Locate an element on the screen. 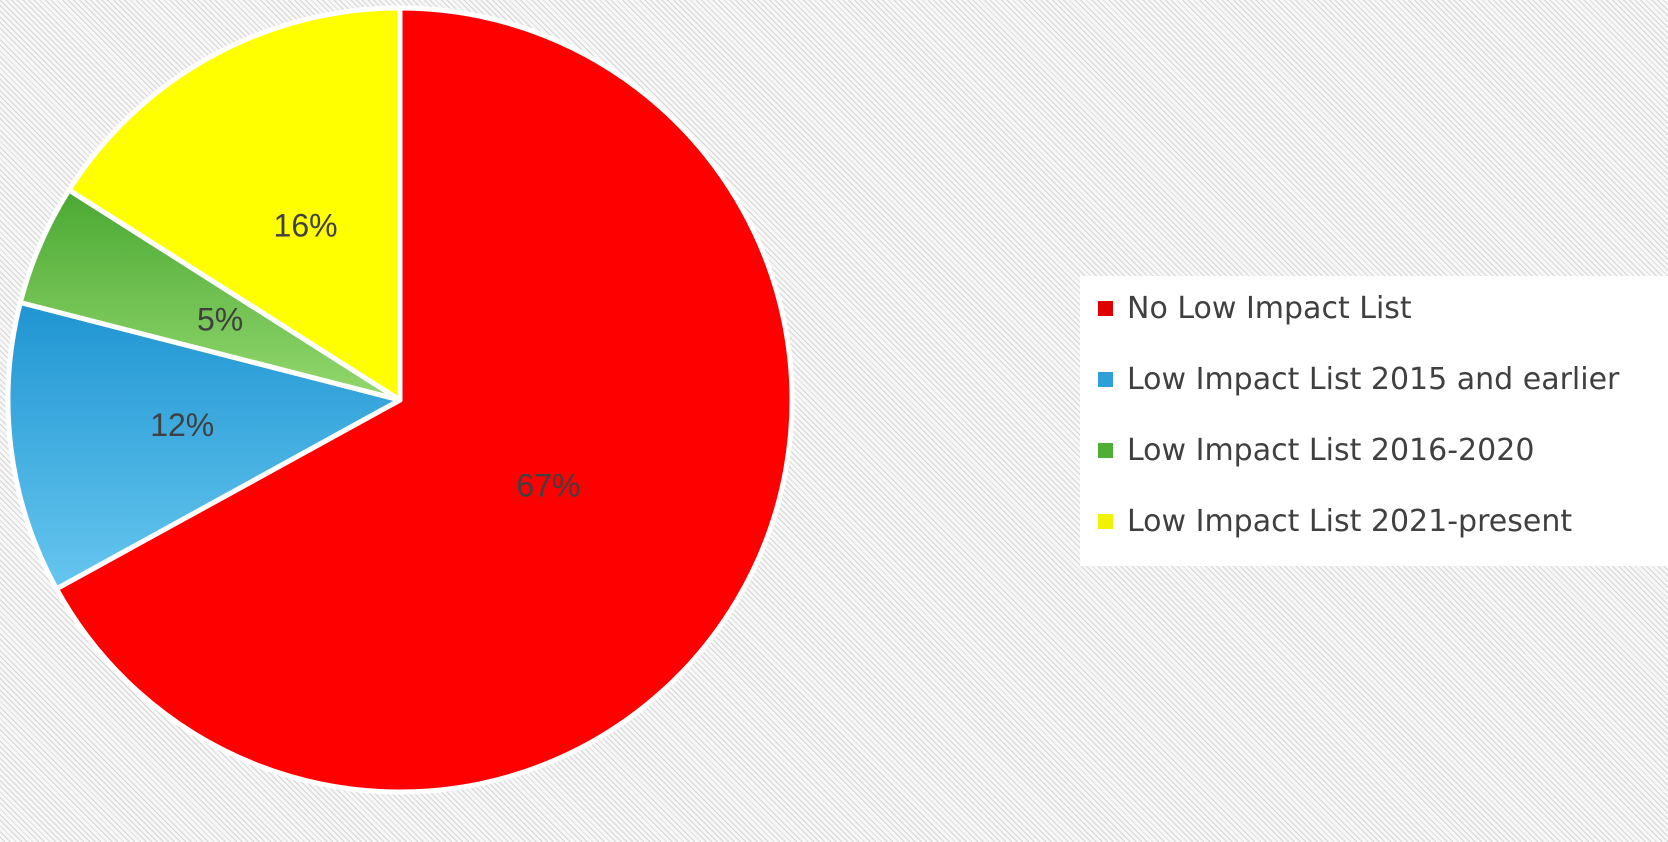 This screenshot has height=842, width=1668. legend-item-no-low-impact-list: No Low Impact List is located at coordinates (1255, 308).